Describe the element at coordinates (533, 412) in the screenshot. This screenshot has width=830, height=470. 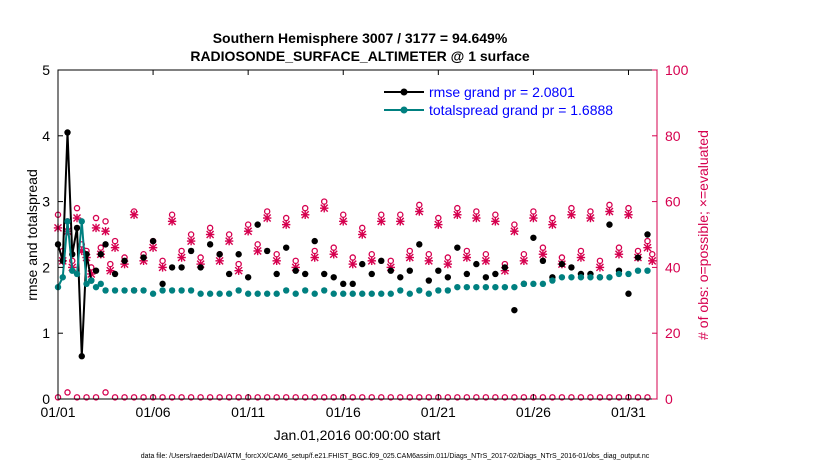
I see `x-tick-label: 01/26` at that location.